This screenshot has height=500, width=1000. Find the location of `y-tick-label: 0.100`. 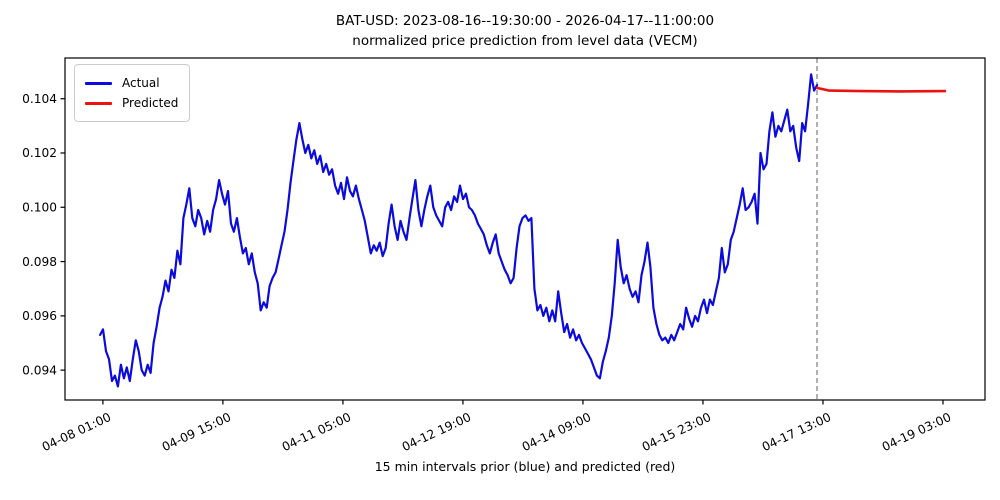

y-tick-label: 0.100 is located at coordinates (39, 207).